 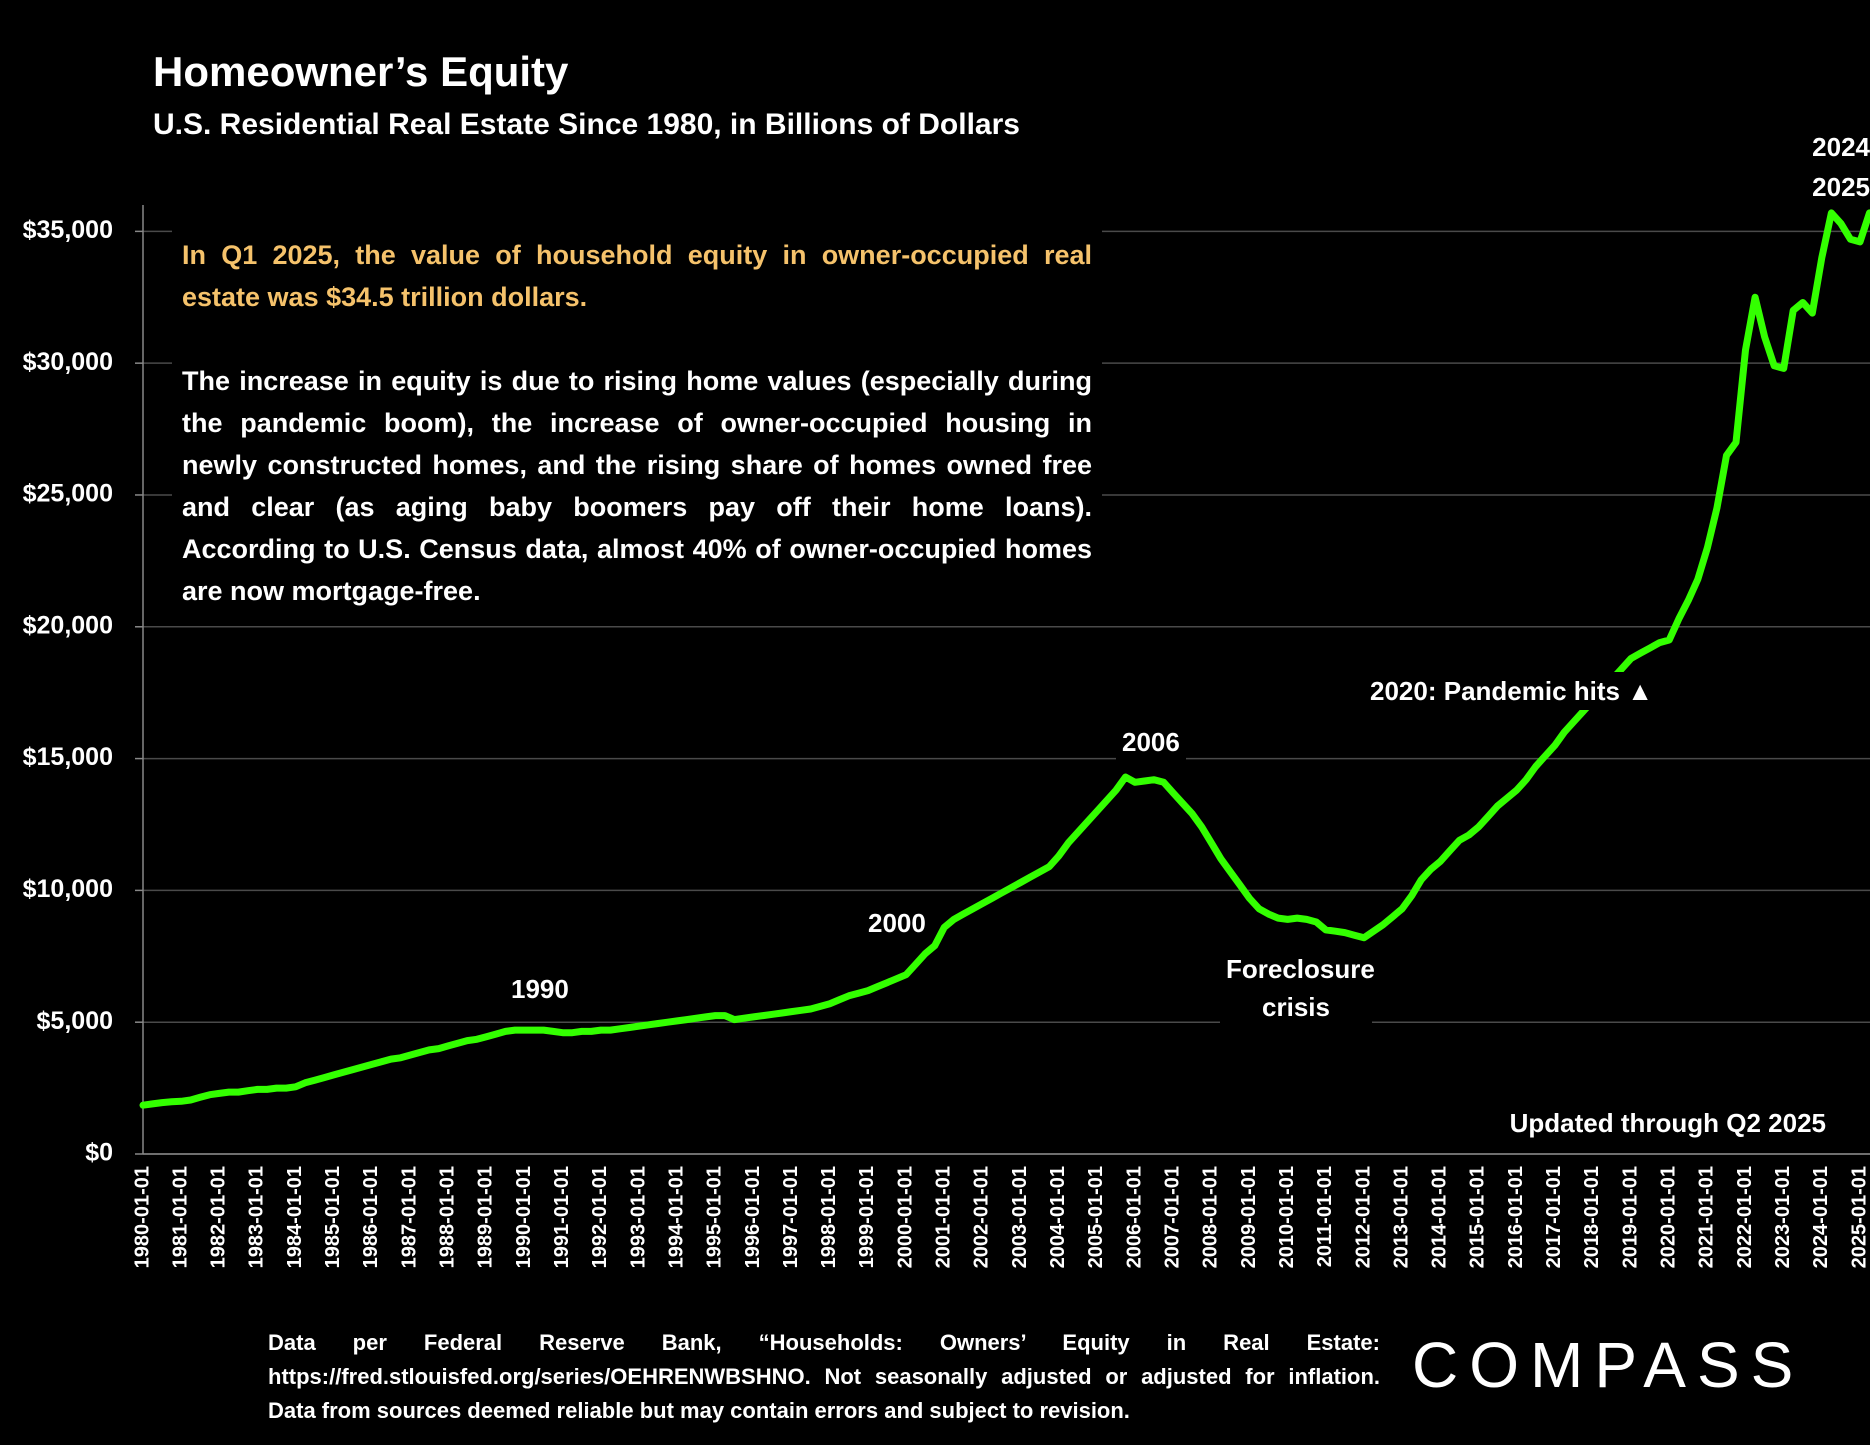 I want to click on x-tick-label: 1994-01-01, so click(x=676, y=1217).